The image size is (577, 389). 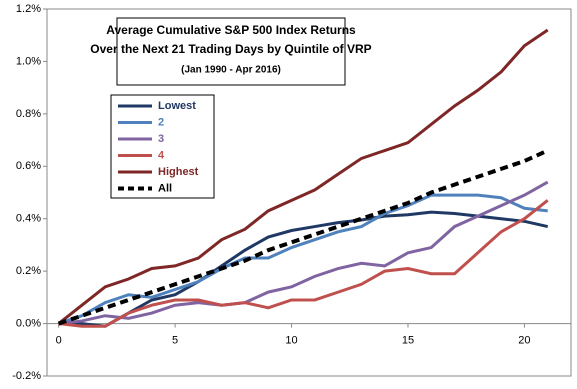 I want to click on chart-title: Average Cumulative S&P 500 Index Returns, so click(x=231, y=30).